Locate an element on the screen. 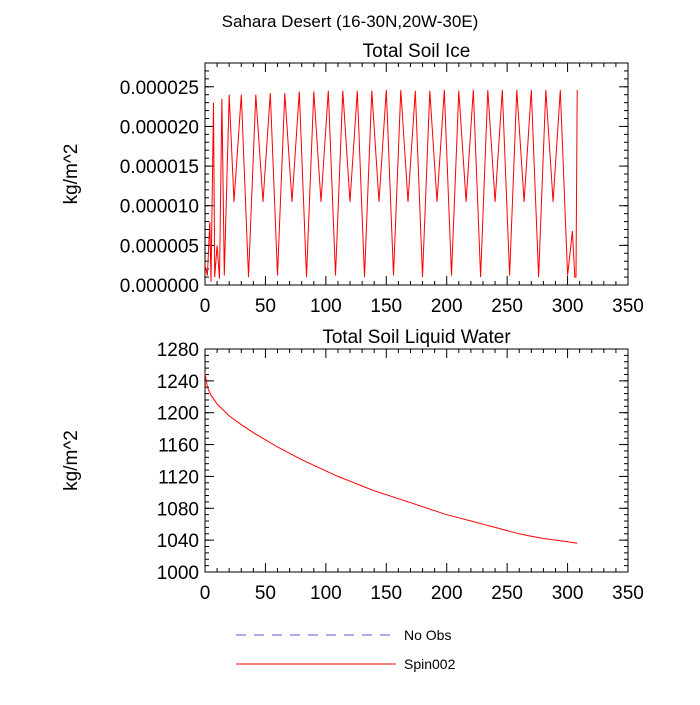 The image size is (700, 705). y-tick-label: 1280 is located at coordinates (178, 350).